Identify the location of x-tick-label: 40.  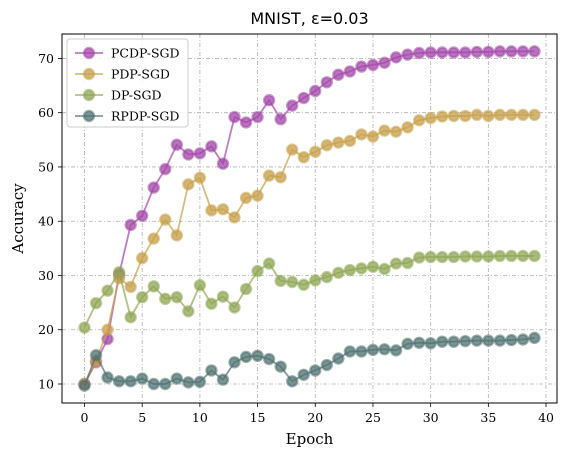
(546, 417).